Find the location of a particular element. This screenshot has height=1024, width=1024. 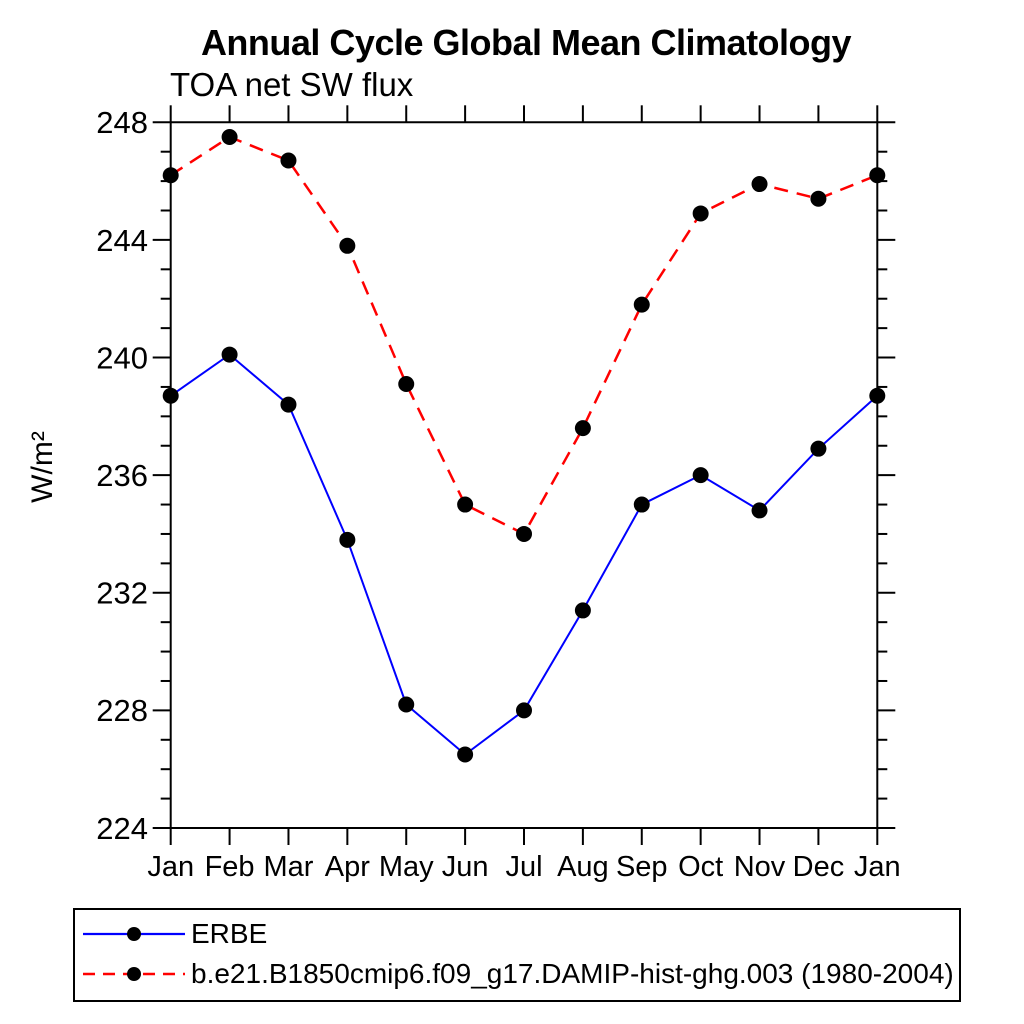

erbe-line-sample-icon is located at coordinates (134, 934).